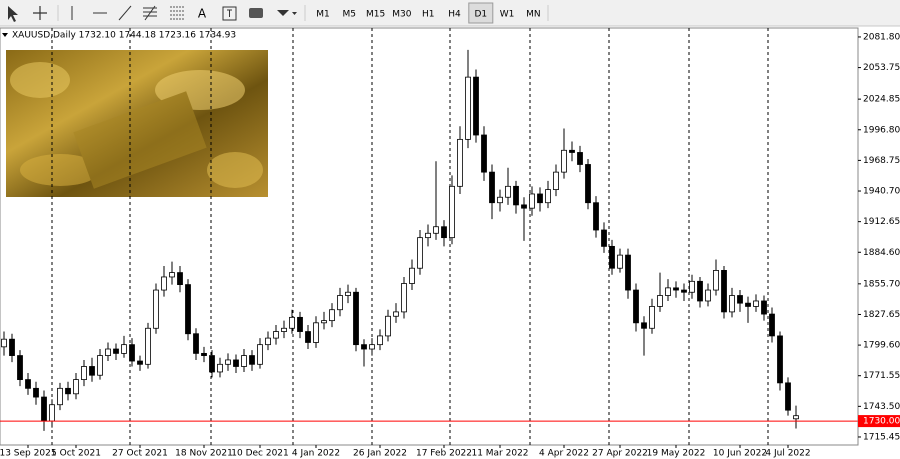 The height and width of the screenshot is (459, 900). Describe the element at coordinates (881, 130) in the screenshot. I see `y-tick-label: 1996.80` at that location.